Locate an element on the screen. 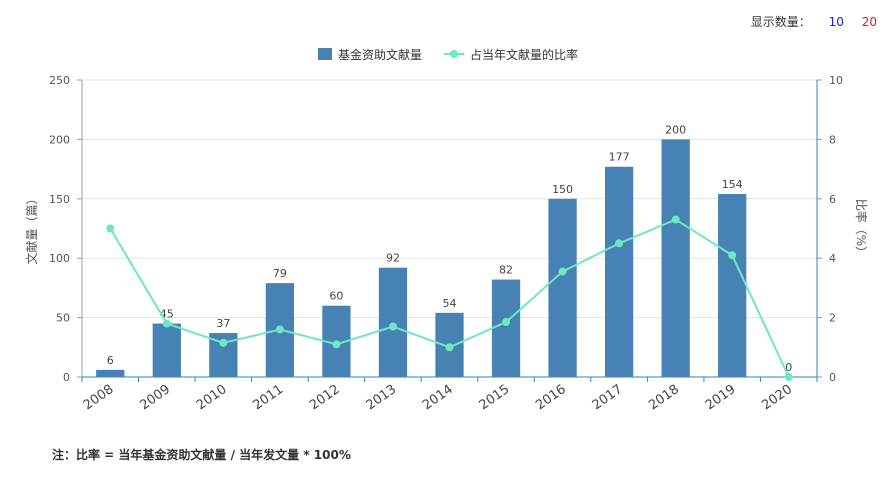 This screenshot has height=479, width=887. x-tick-label: 2009 is located at coordinates (155, 397).